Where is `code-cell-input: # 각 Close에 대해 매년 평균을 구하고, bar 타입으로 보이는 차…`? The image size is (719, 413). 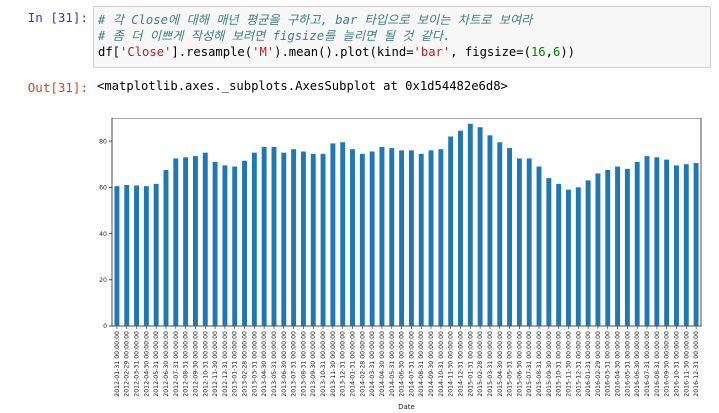 code-cell-input: # 각 Close에 대해 매년 평균을 구하고, bar 타입으로 보이는 차… is located at coordinates (402, 37).